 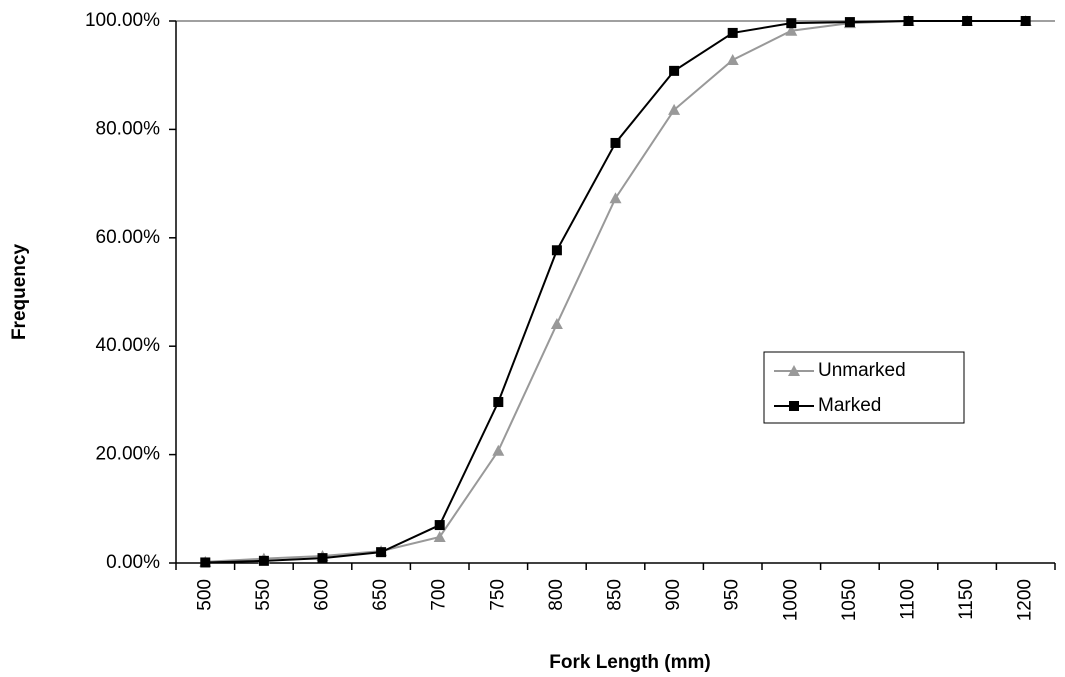 I want to click on y-tick-label: 40.00%, so click(x=128, y=345).